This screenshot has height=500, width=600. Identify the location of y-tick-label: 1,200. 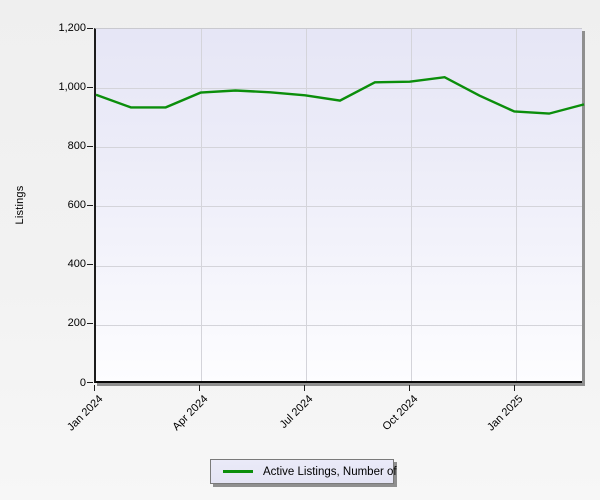
(72, 28).